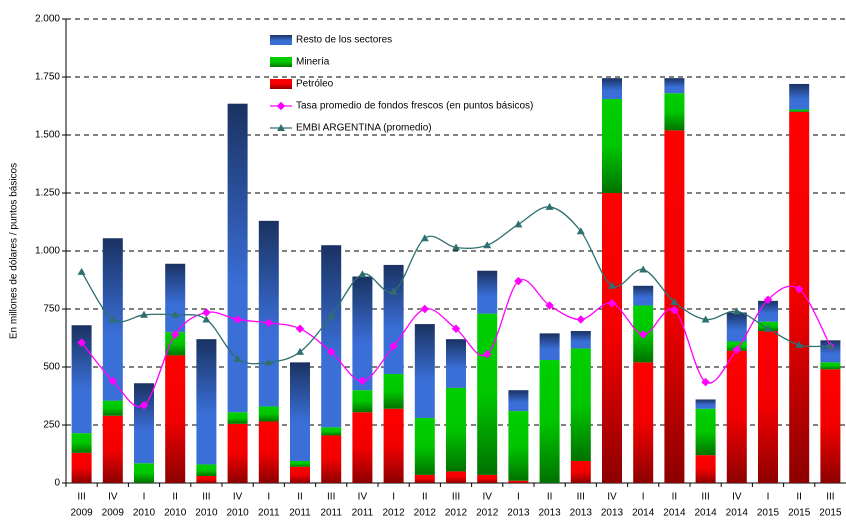 This screenshot has height=520, width=846. What do you see at coordinates (281, 40) in the screenshot?
I see `legend-swatch` at bounding box center [281, 40].